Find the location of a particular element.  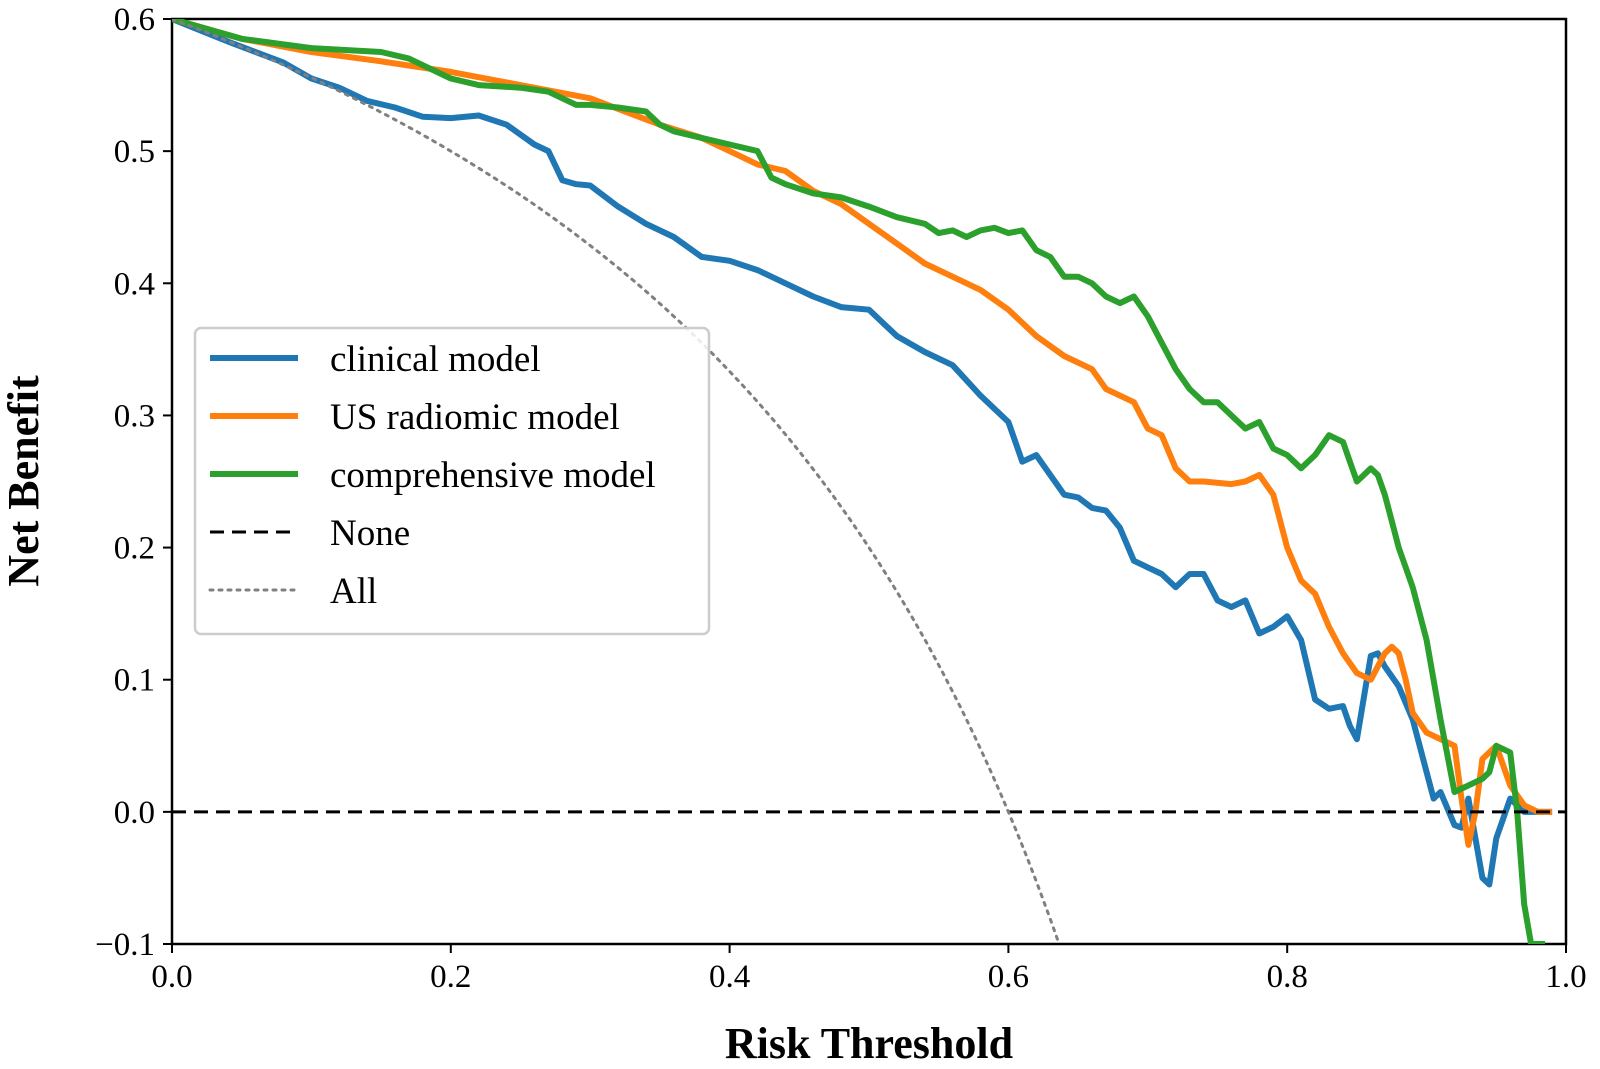

y-tick-label: 0.3 is located at coordinates (134, 416).